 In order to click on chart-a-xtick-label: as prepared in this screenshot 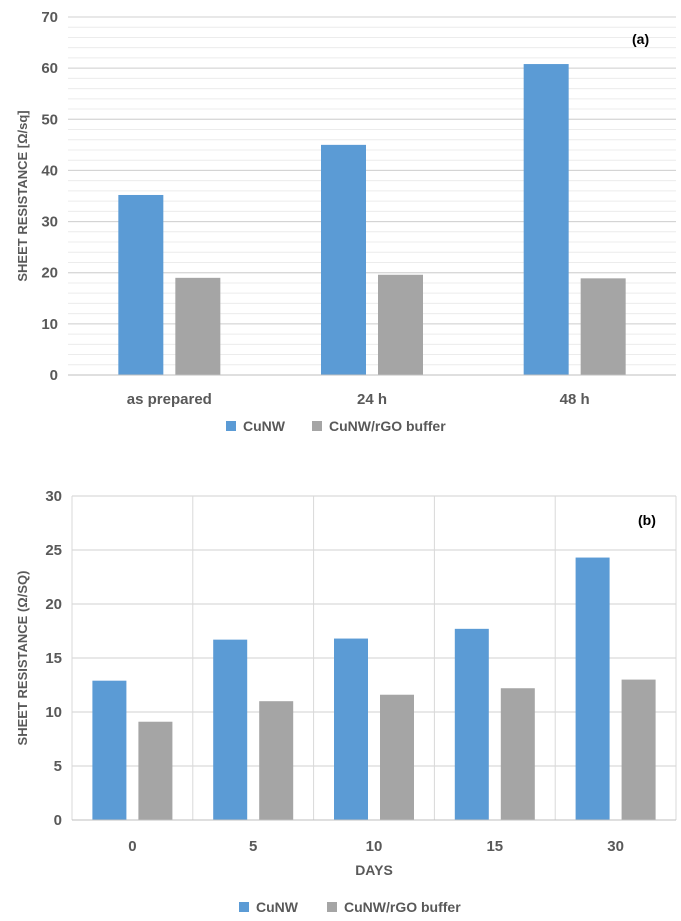, I will do `click(169, 399)`.